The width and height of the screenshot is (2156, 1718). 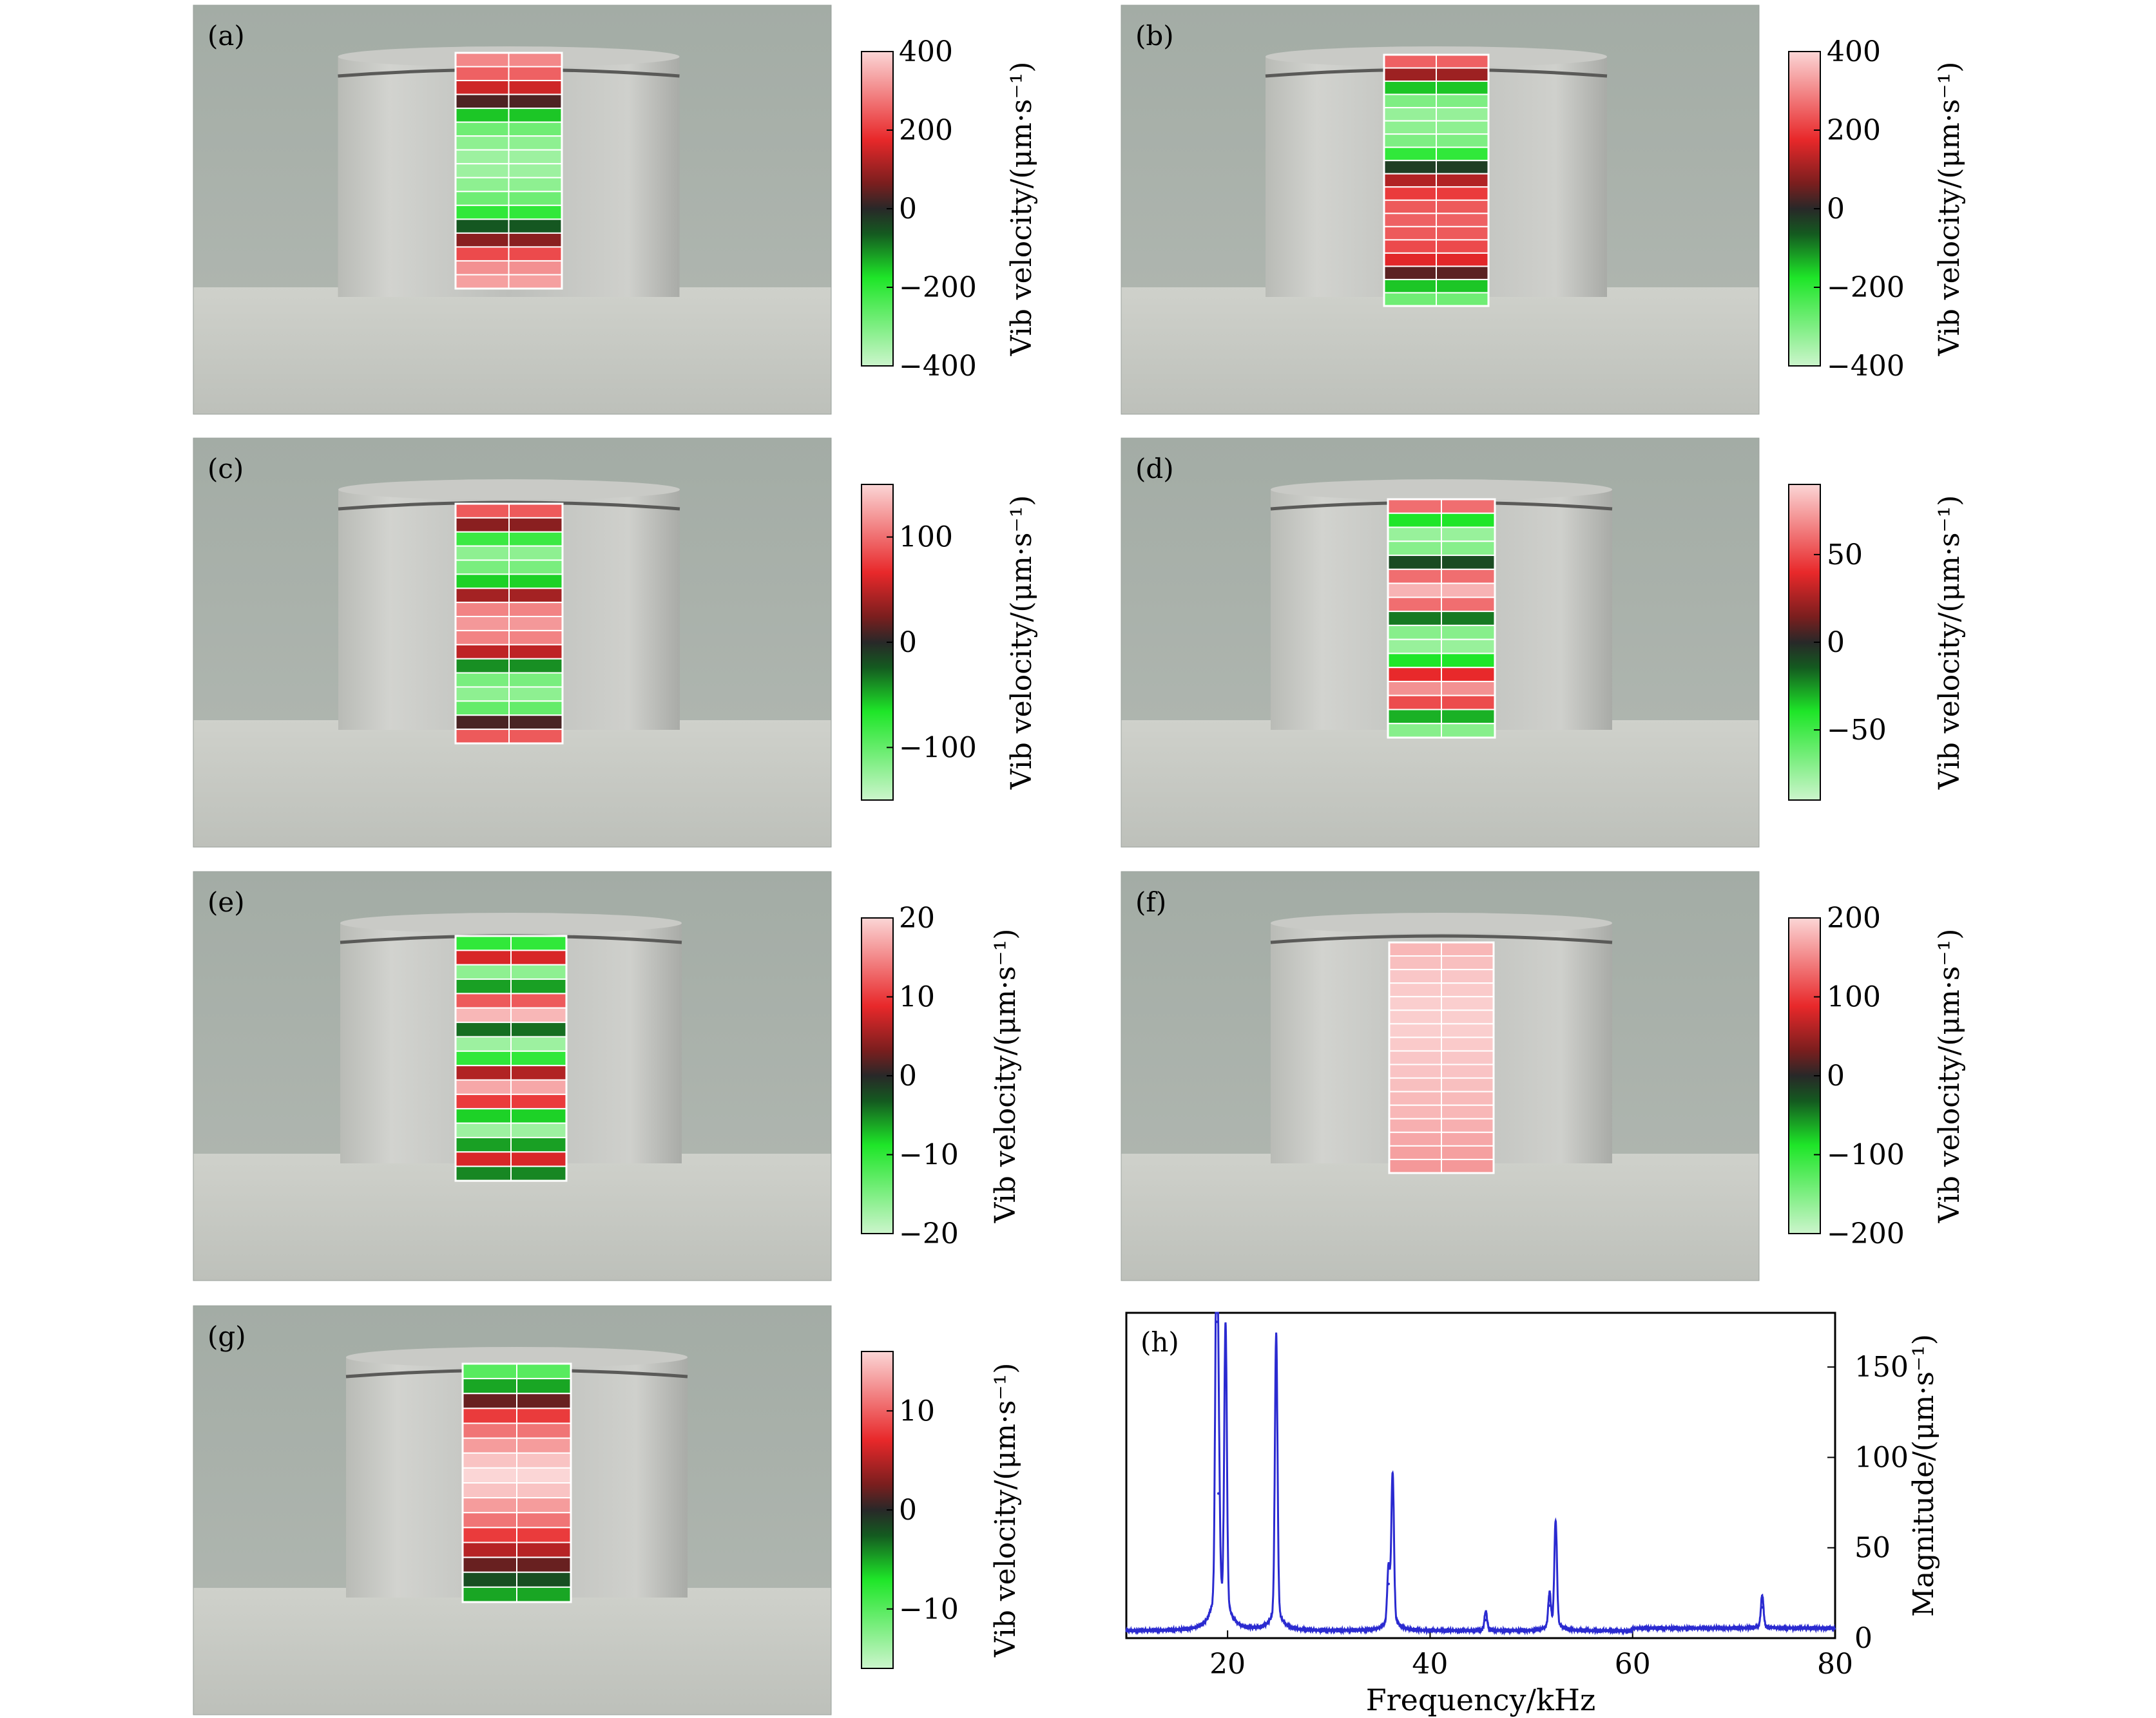 I want to click on y-tick-label: 50, so click(x=1873, y=1548).